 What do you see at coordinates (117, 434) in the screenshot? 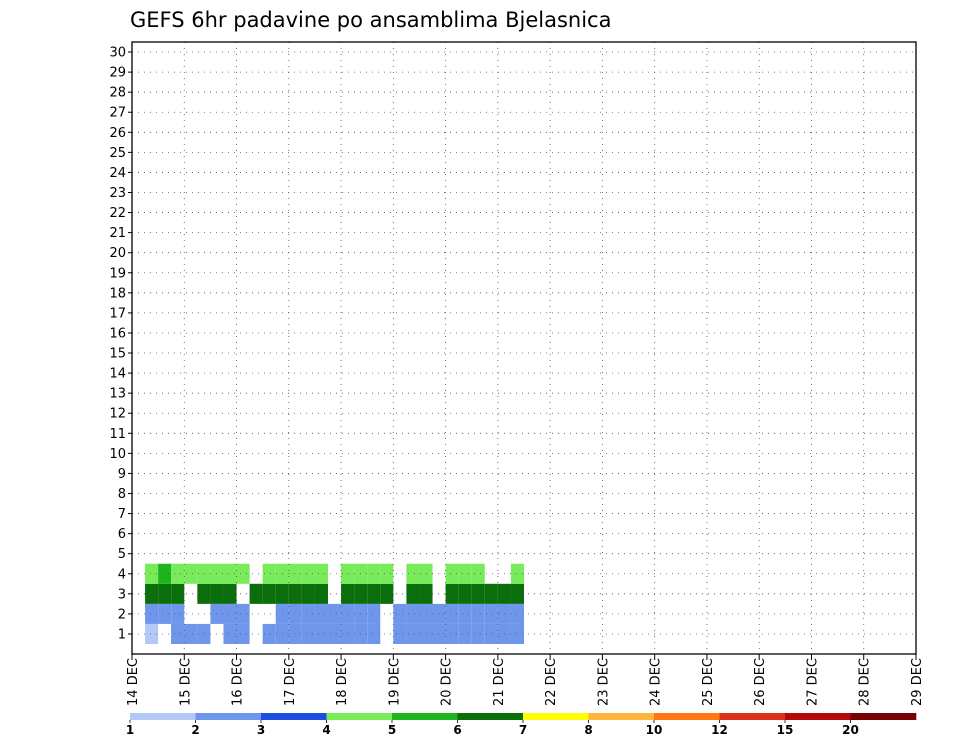
I see `y-tick-label: 11` at bounding box center [117, 434].